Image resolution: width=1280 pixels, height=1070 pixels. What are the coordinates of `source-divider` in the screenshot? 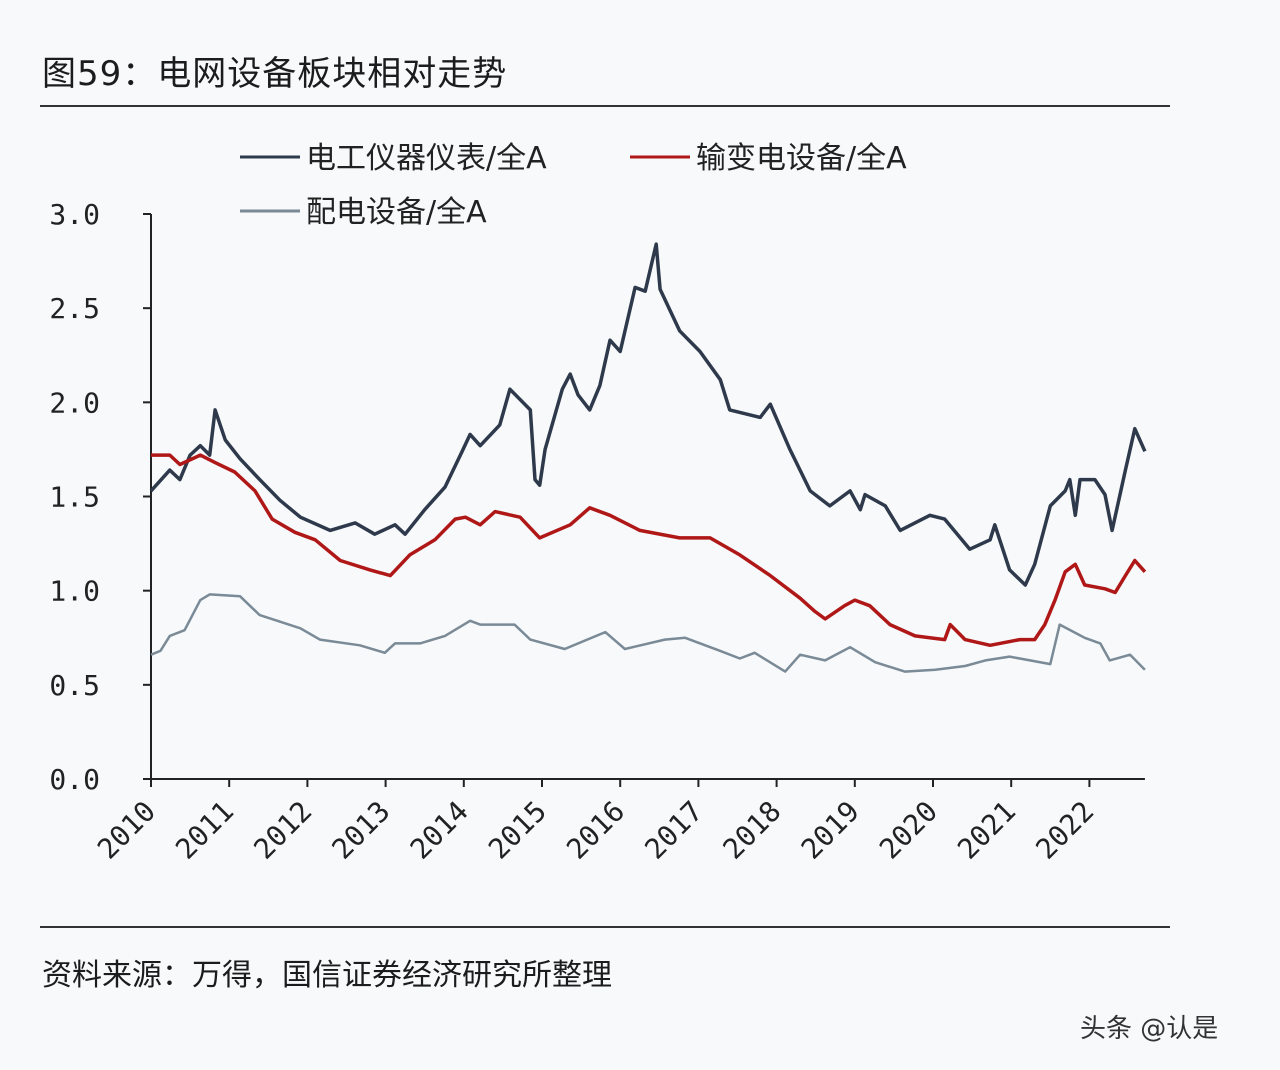 It's located at (605, 927).